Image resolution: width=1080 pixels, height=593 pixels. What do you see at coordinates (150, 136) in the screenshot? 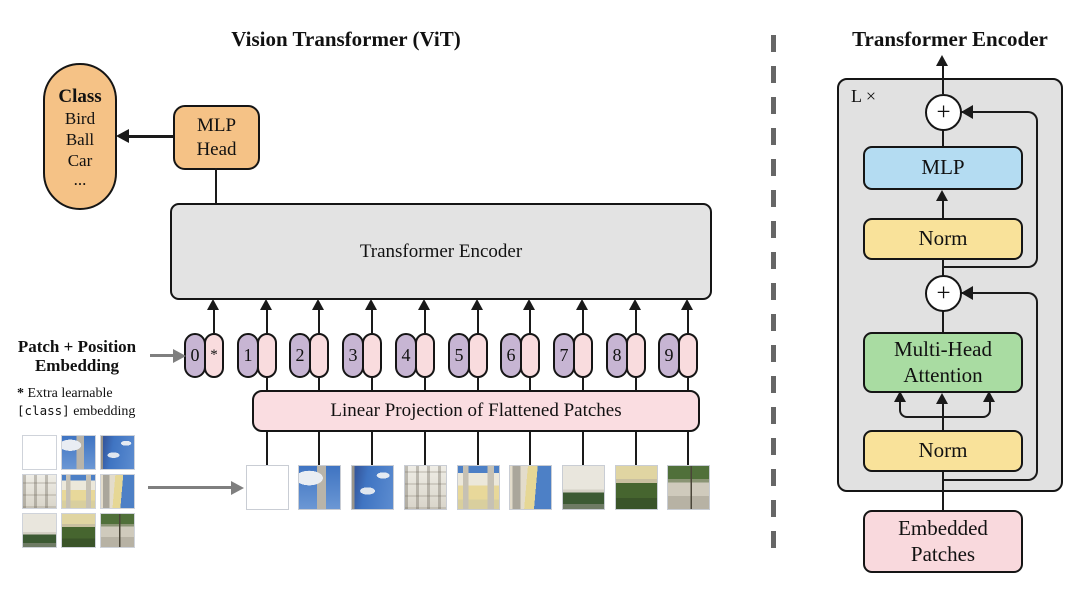
I see `mlphead-to-class-line` at bounding box center [150, 136].